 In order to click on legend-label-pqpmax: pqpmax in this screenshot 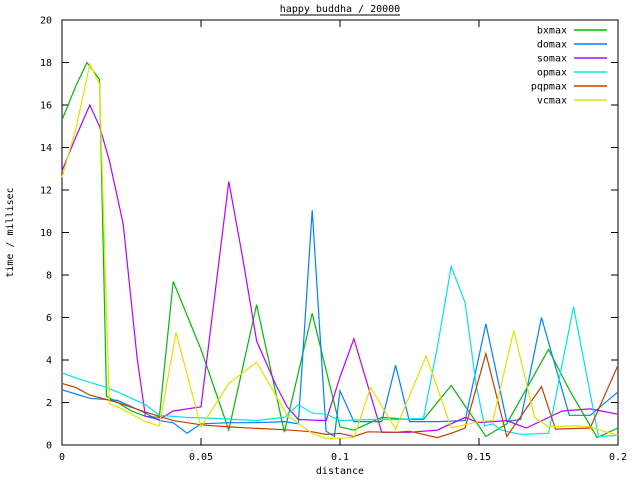, I will do `click(549, 87)`.